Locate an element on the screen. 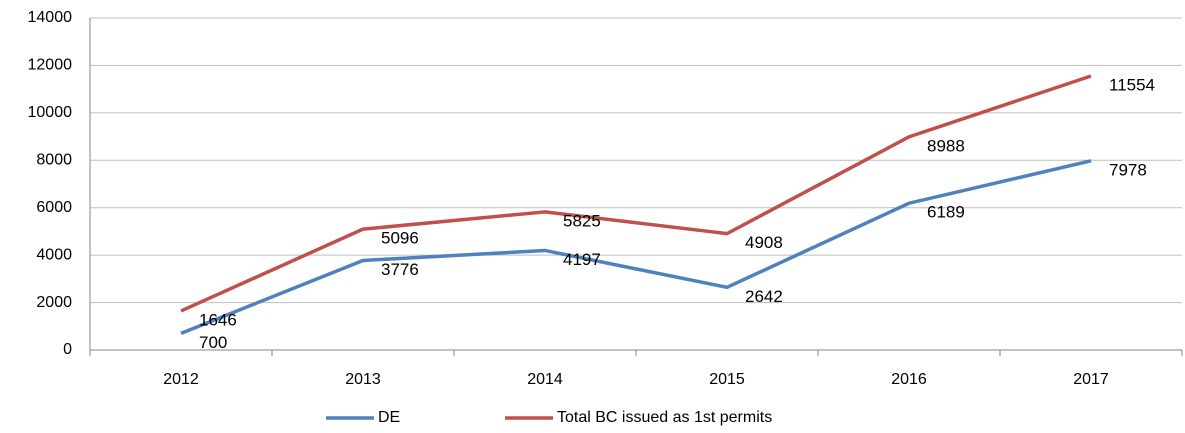 Image resolution: width=1185 pixels, height=433 pixels. data-label: 5825 is located at coordinates (582, 220).